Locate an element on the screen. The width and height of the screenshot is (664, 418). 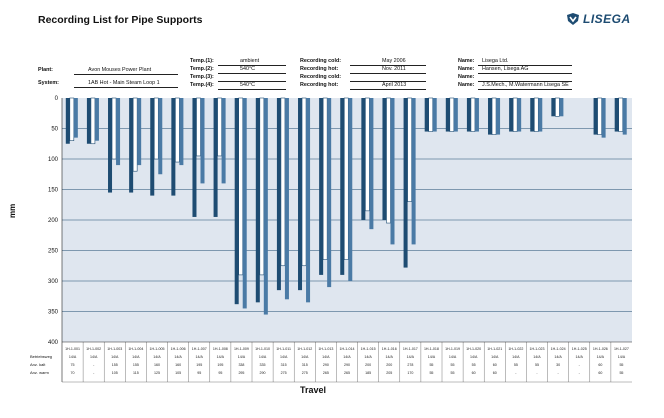
y-tick-label: 50 is located at coordinates (54, 130).